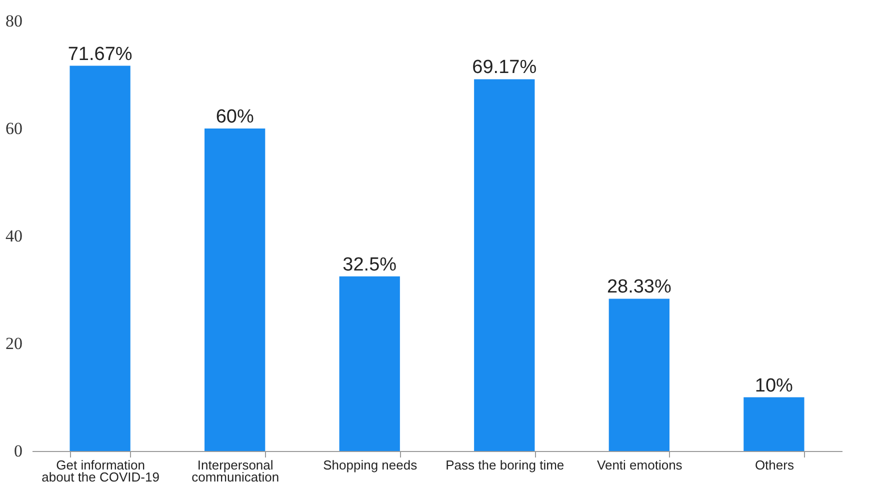  I want to click on data-label: 10%, so click(774, 385).